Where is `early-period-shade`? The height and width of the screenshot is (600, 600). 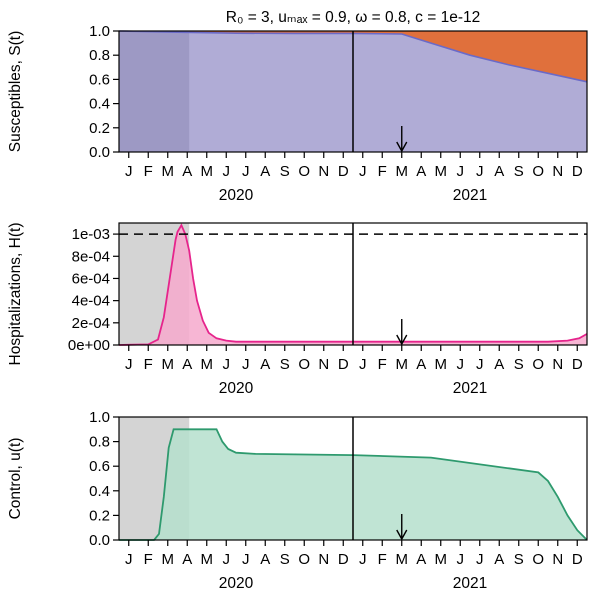
early-period-shade is located at coordinates (154, 91).